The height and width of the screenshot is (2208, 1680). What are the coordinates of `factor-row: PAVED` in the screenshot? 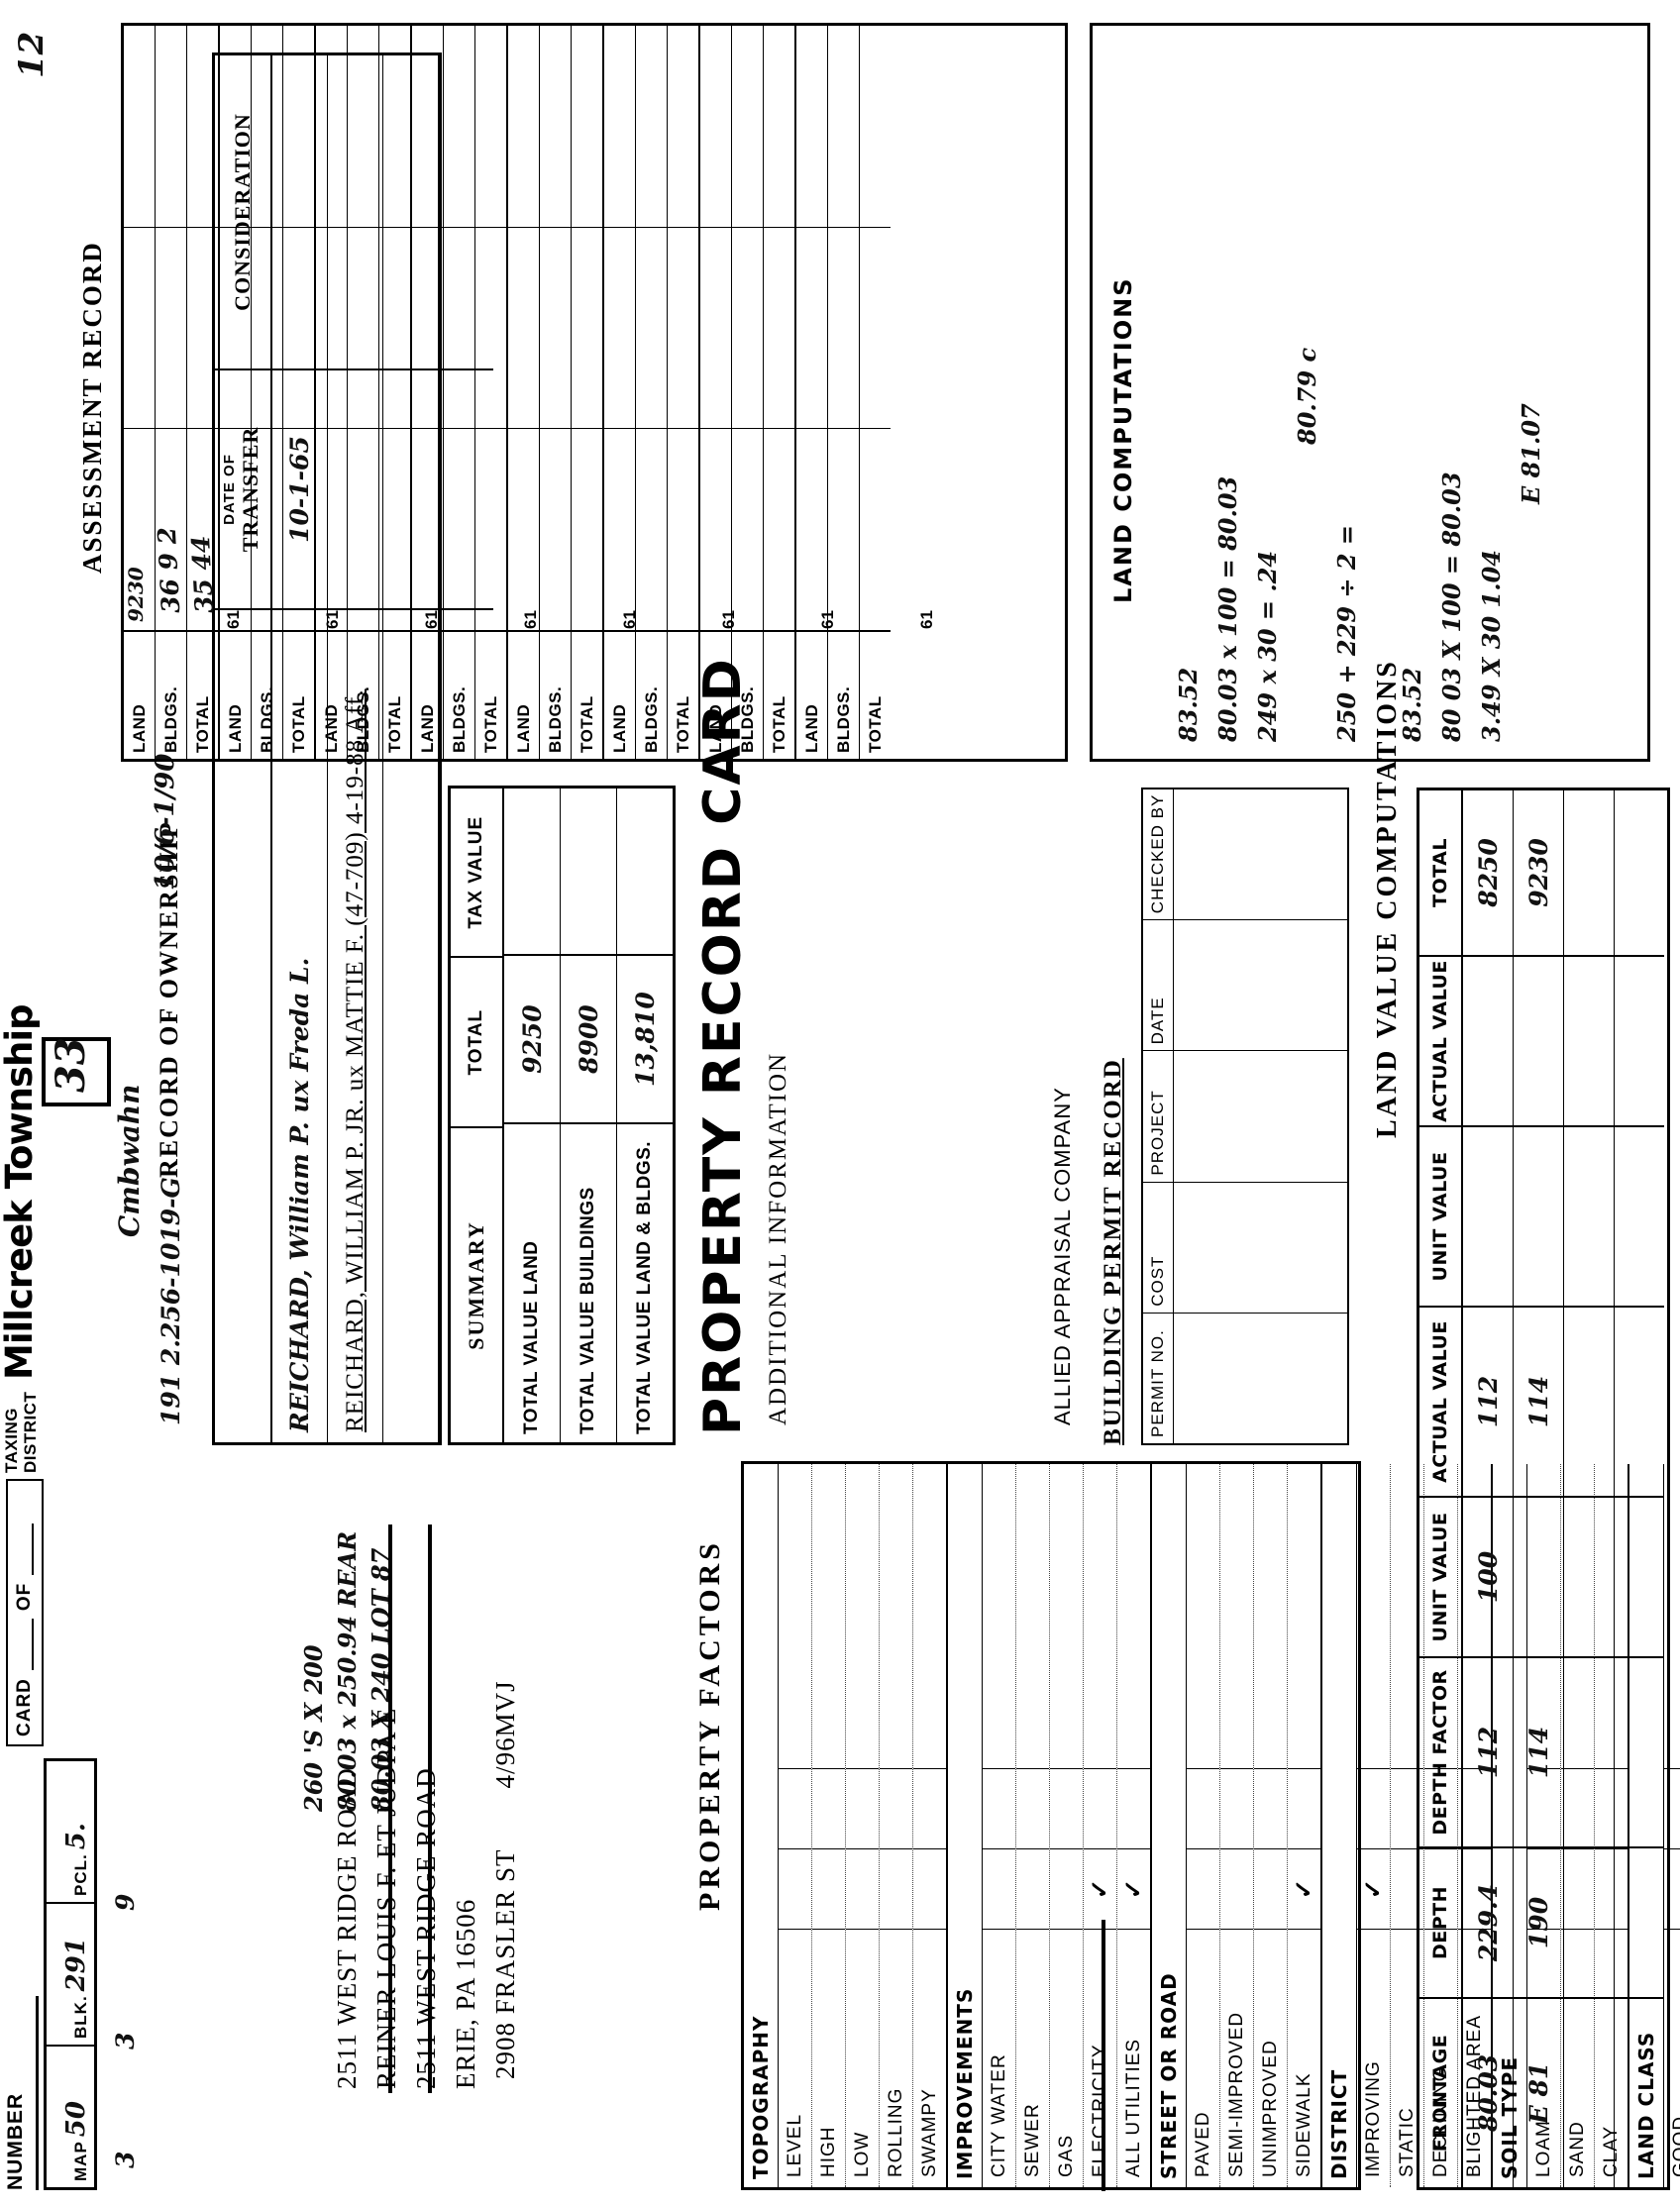 It's located at (1203, 1825).